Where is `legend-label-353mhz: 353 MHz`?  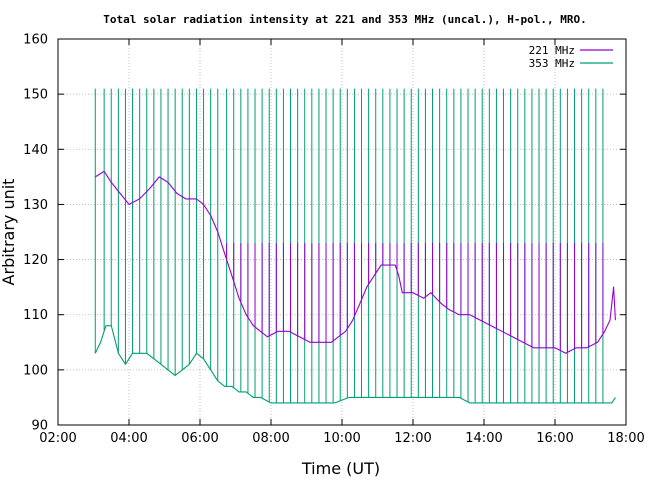 legend-label-353mhz: 353 MHz is located at coordinates (552, 63).